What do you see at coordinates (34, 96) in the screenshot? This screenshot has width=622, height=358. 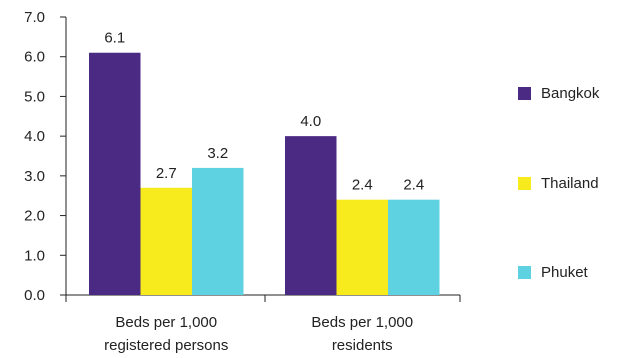 I see `y-tick-label: 5.0` at bounding box center [34, 96].